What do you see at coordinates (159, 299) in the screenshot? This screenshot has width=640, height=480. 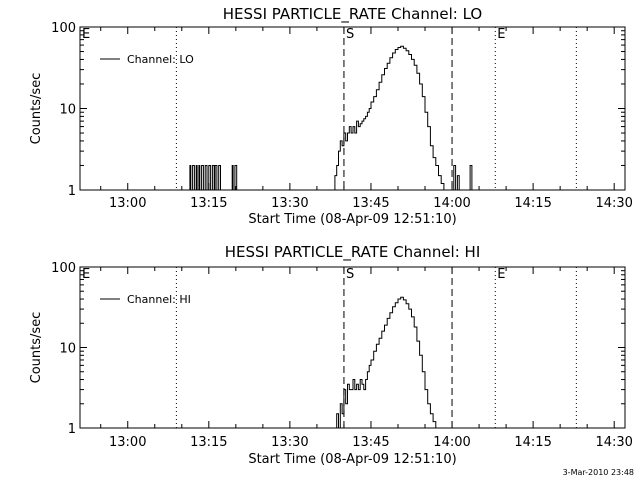 I see `legend-label: Channel: HI` at bounding box center [159, 299].